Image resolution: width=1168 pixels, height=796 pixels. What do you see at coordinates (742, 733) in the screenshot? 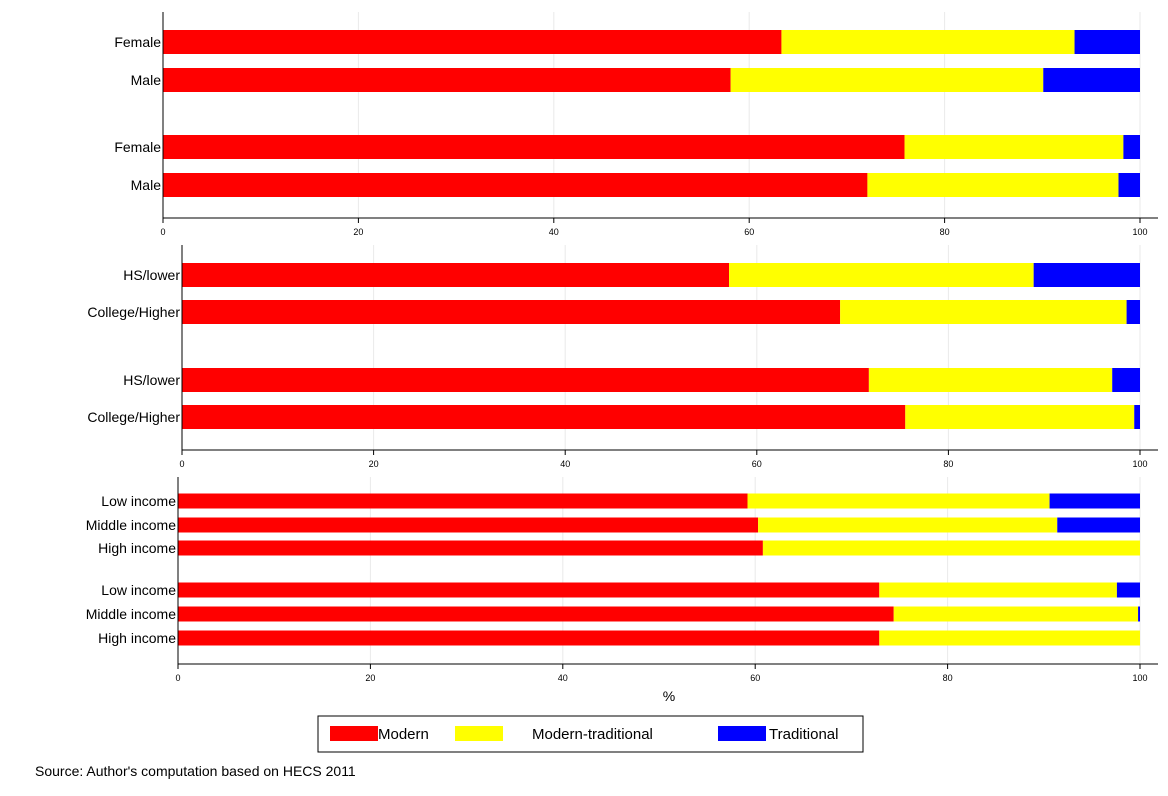
I see `legend-swatch-traditional` at bounding box center [742, 733].